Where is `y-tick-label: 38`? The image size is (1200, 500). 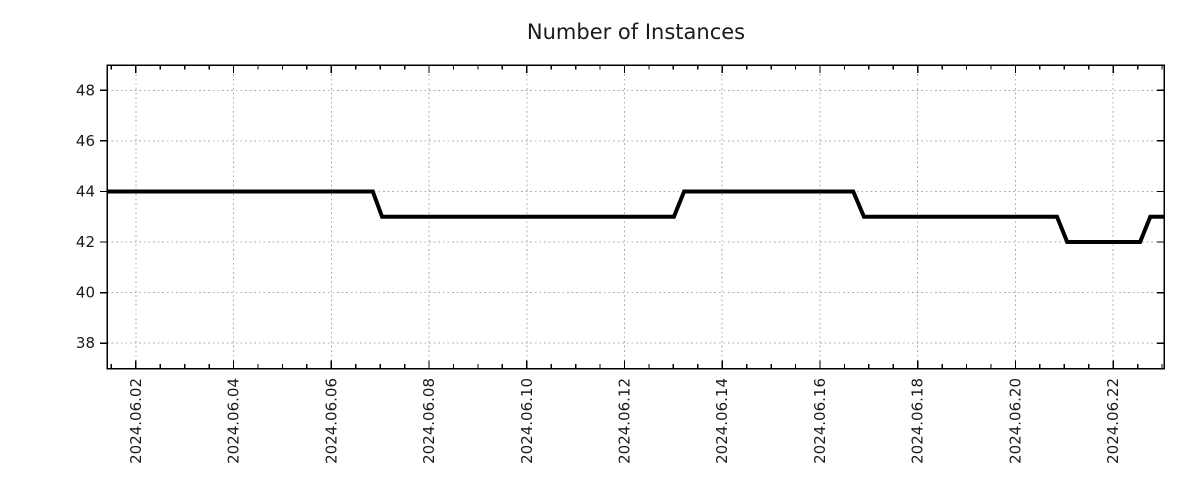
y-tick-label: 38 is located at coordinates (85, 343).